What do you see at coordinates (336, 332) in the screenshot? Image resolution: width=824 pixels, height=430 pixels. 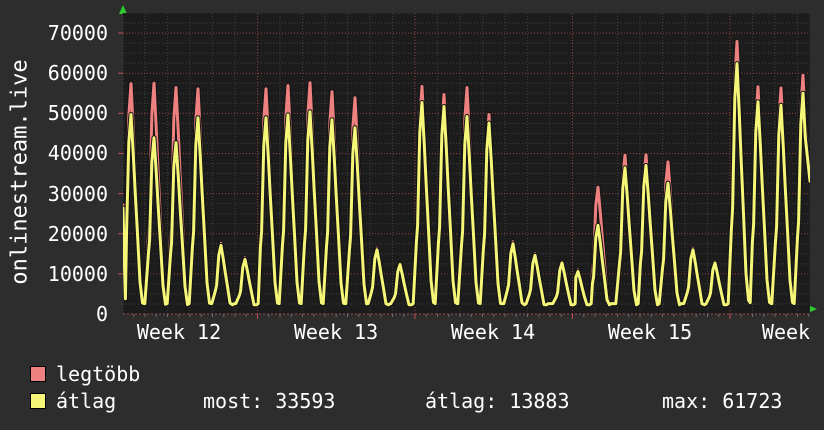 I see `x-axis-label: Week 13` at bounding box center [336, 332].